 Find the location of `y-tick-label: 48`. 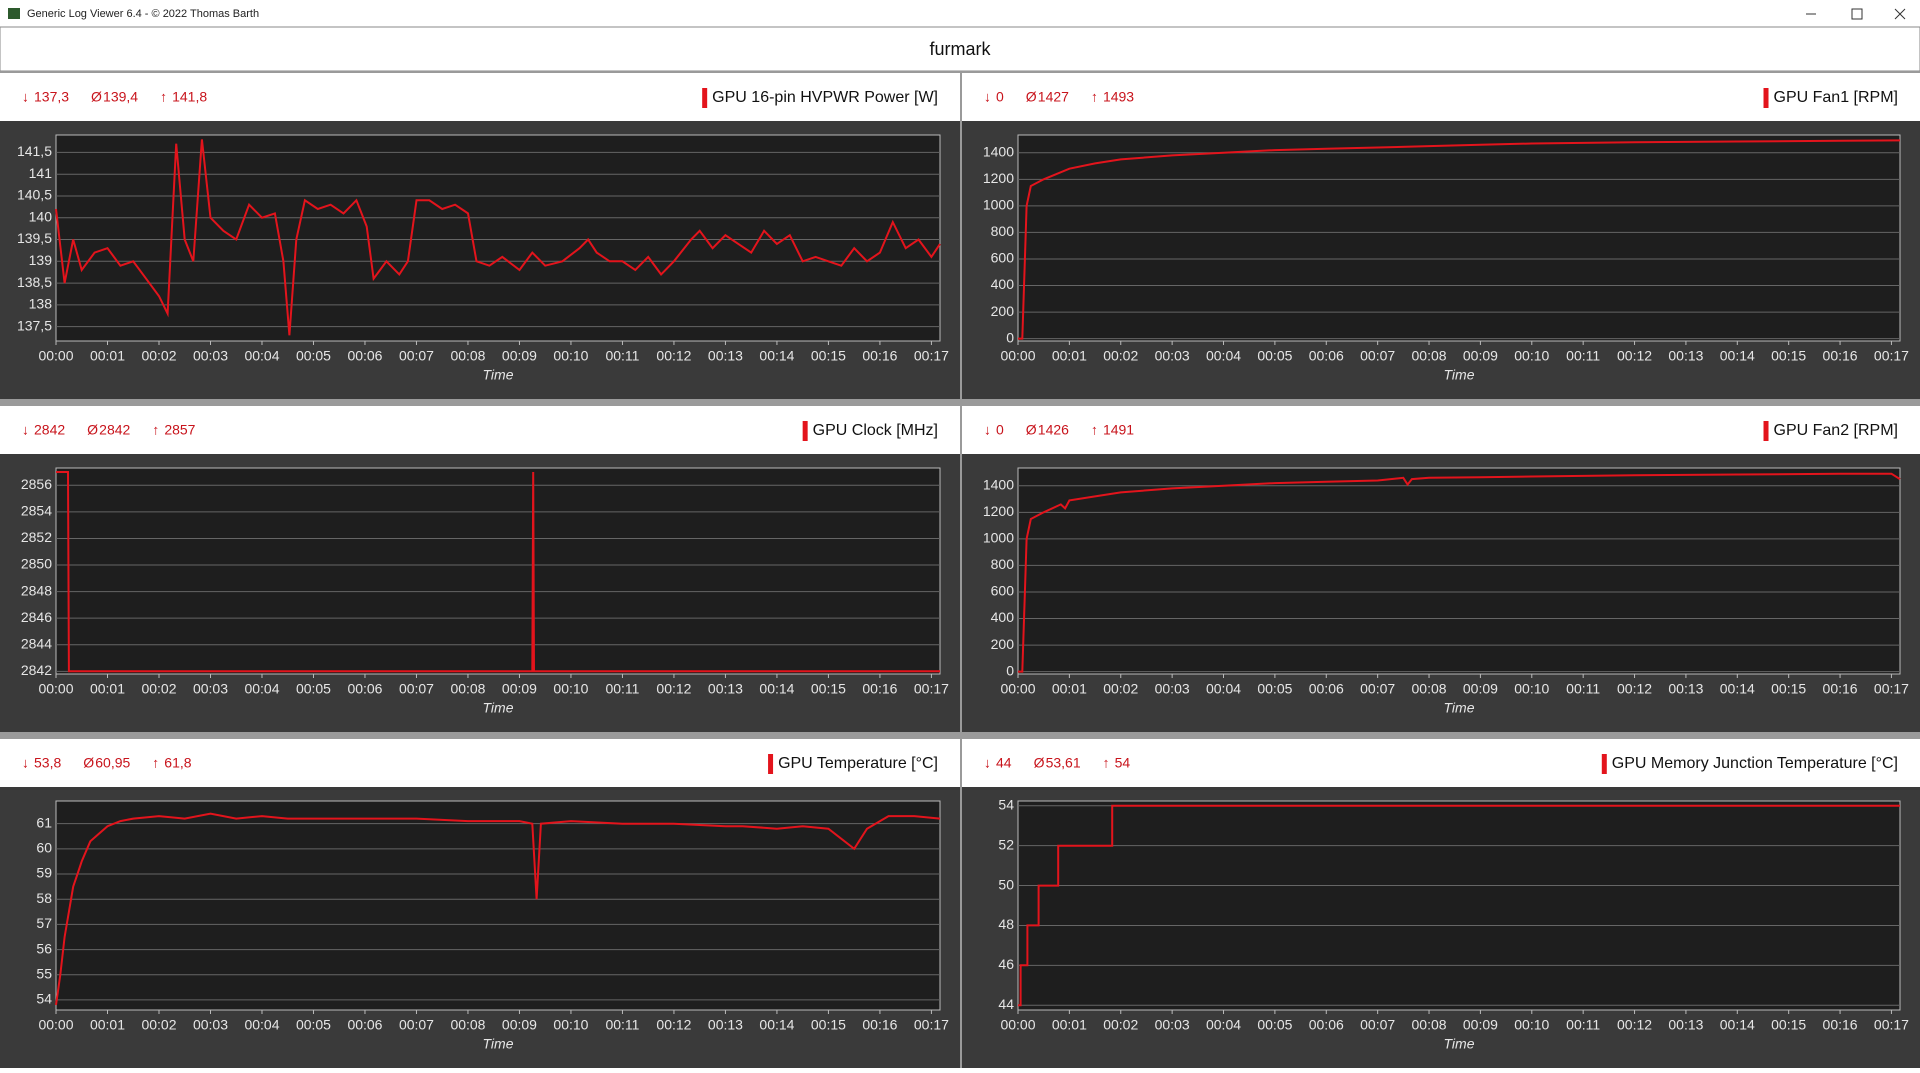

y-tick-label: 48 is located at coordinates (1006, 924).